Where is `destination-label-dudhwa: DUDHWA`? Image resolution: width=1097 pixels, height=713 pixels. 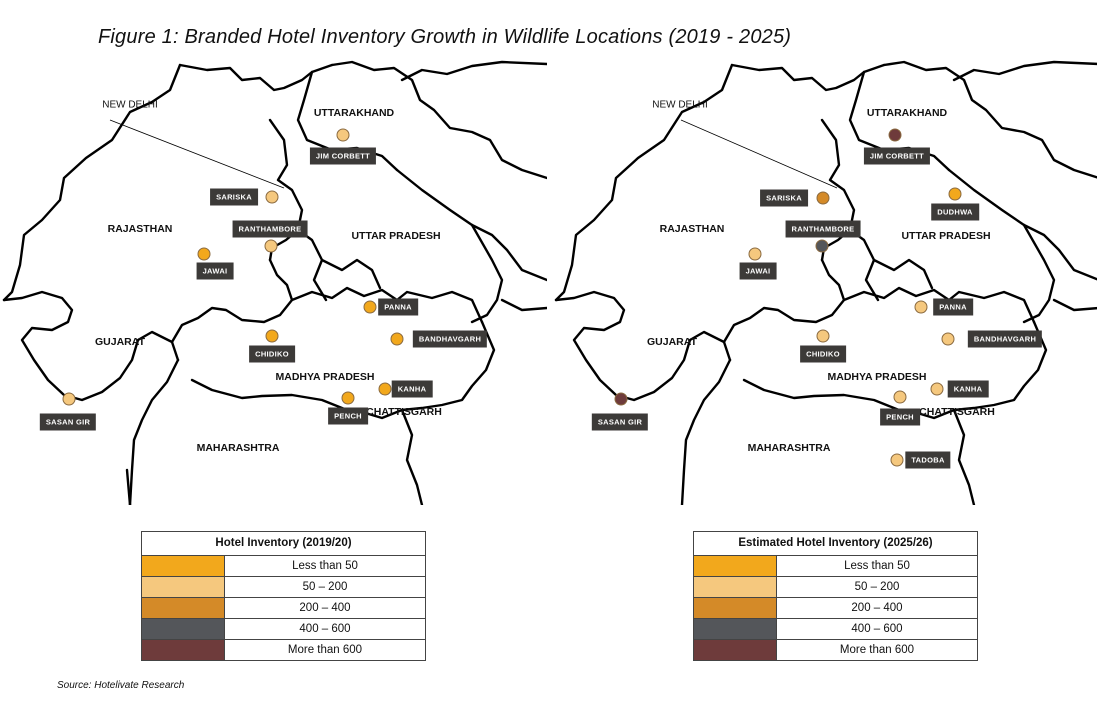
destination-label-dudhwa: DUDHWA is located at coordinates (955, 212).